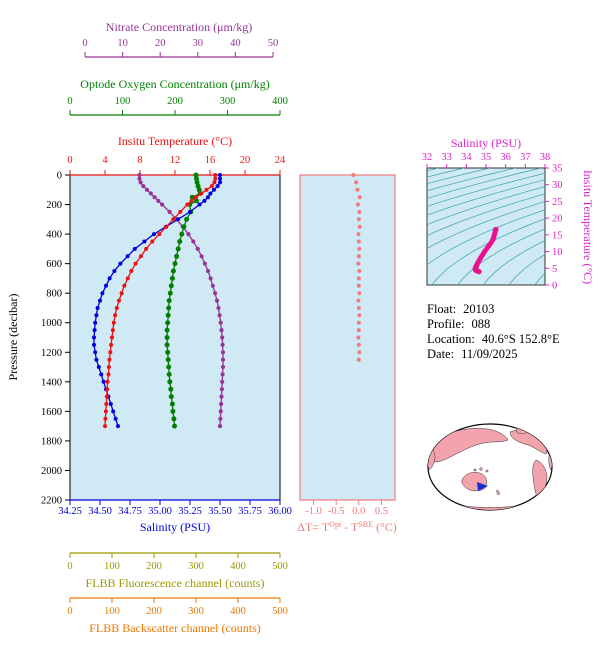  What do you see at coordinates (441, 309) in the screenshot?
I see `float-label: Float:` at bounding box center [441, 309].